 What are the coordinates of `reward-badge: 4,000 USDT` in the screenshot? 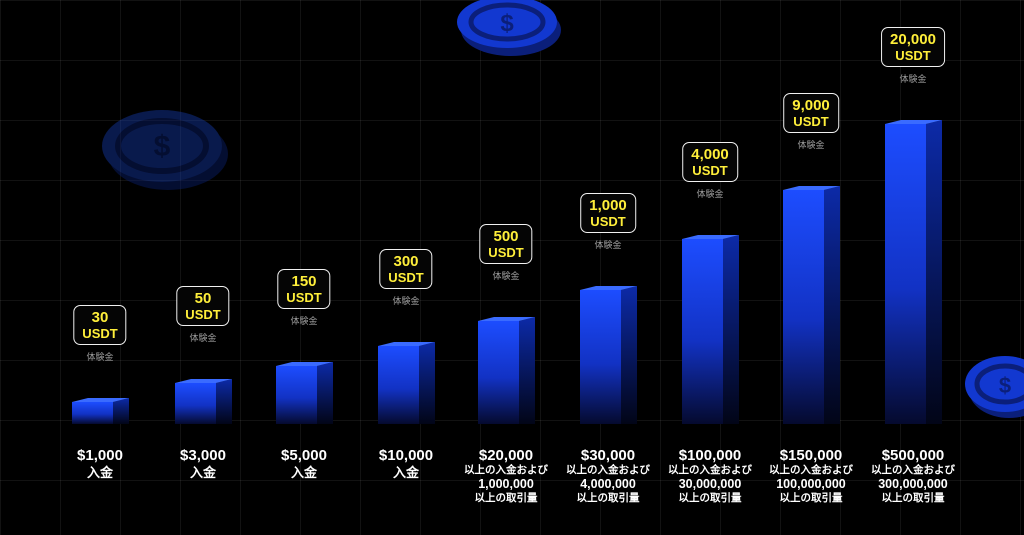 It's located at (710, 162).